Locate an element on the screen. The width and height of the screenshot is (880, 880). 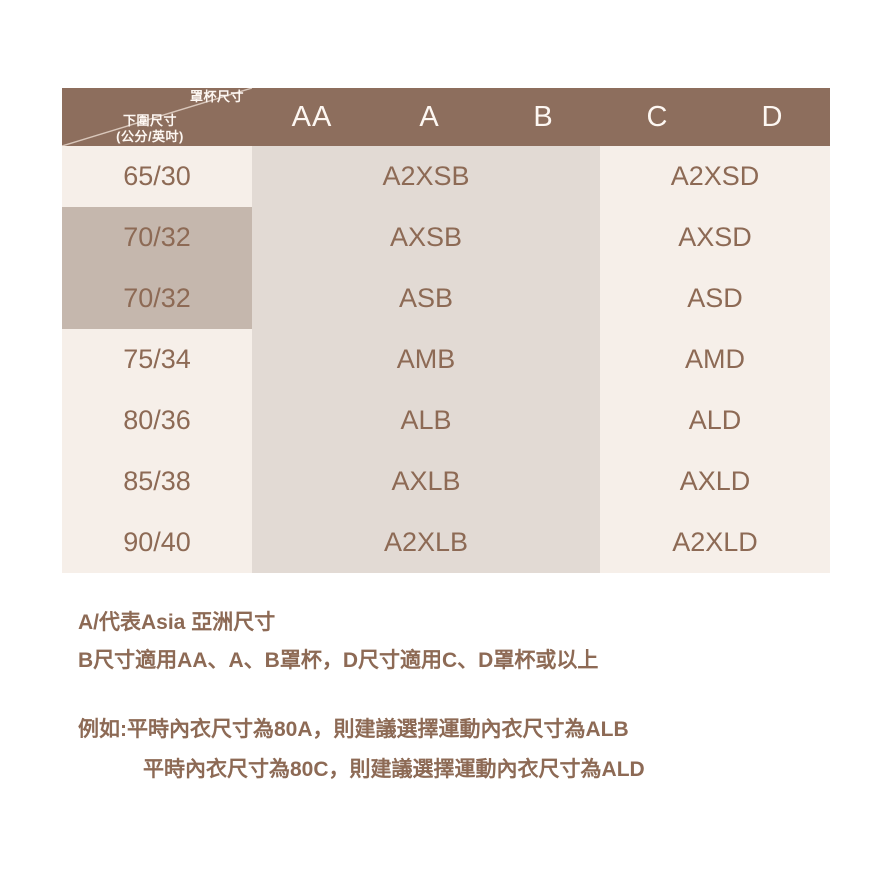
corner-diagonal-header: 罩杯尺寸 下圍尺寸 (公分/英吋) is located at coordinates (157, 117).